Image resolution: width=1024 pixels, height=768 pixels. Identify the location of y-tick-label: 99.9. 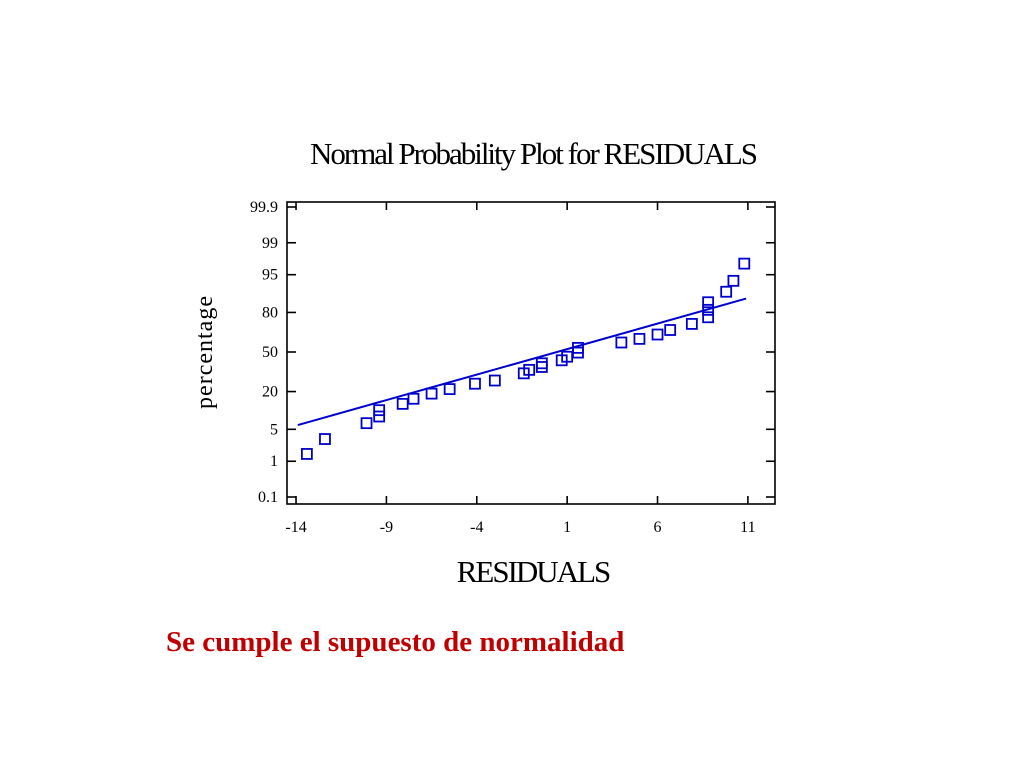
(264, 207).